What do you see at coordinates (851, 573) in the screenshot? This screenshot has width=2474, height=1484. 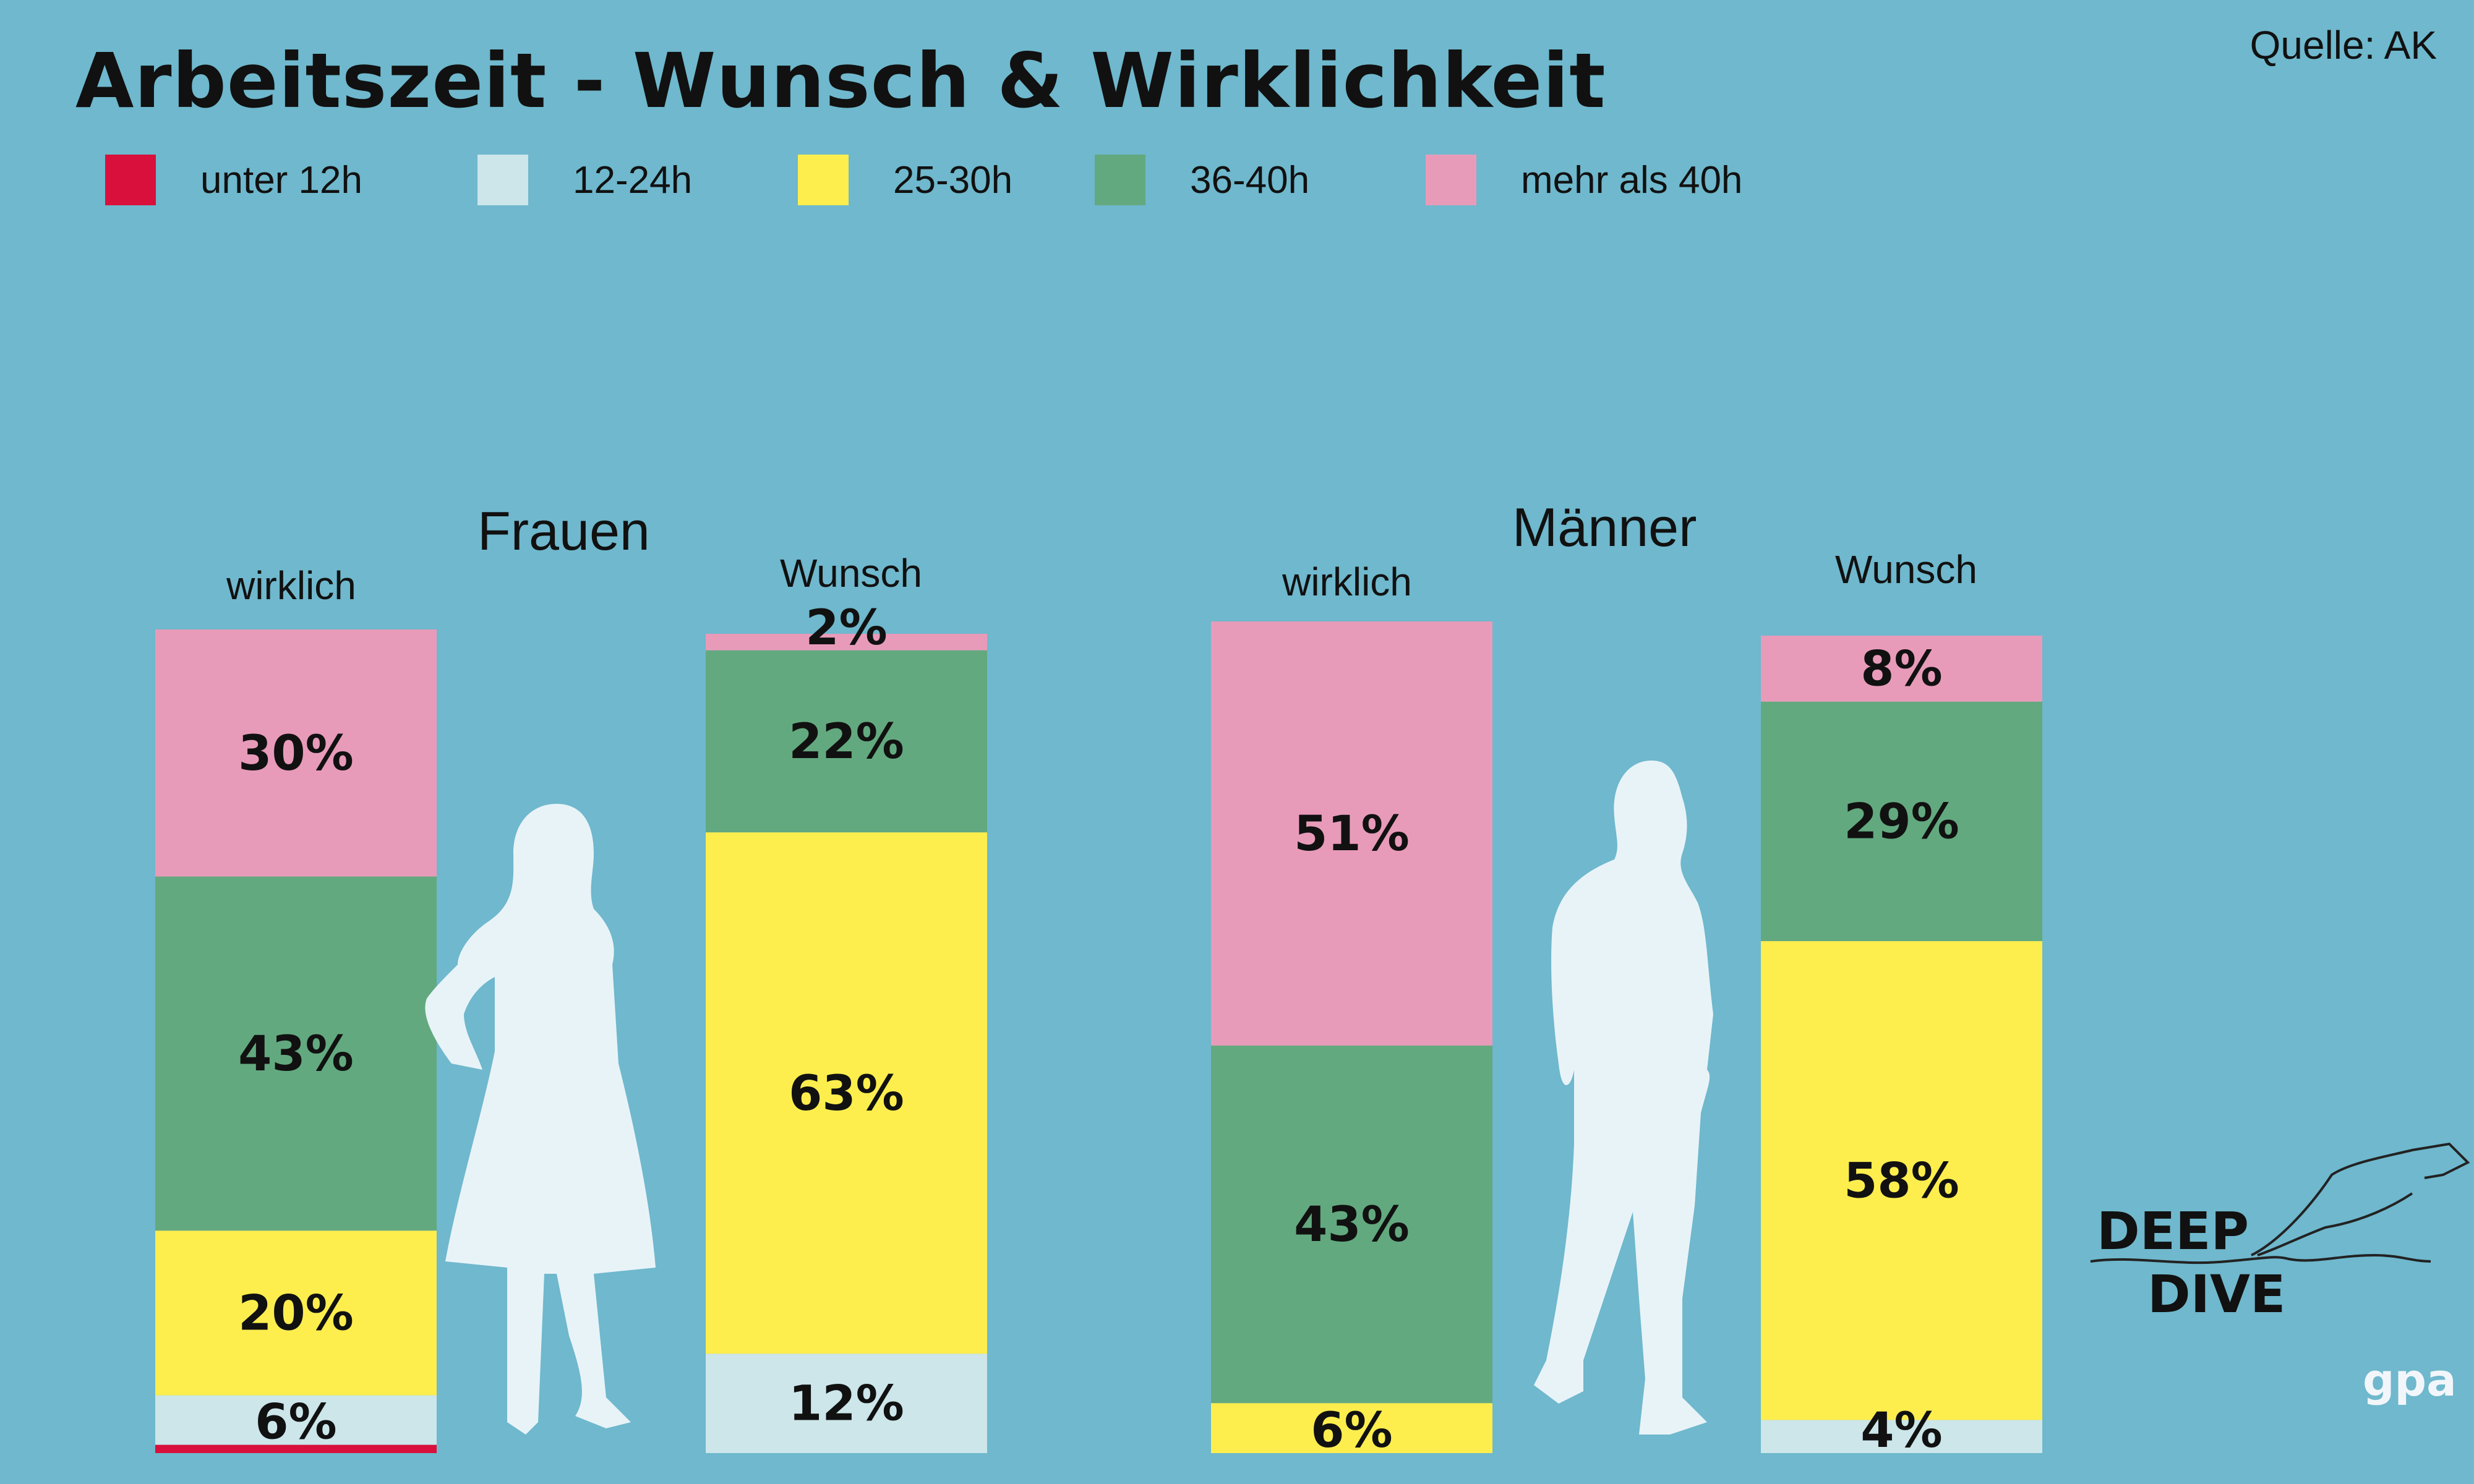 I see `bar-label-frauen-wunsch: Wunsch` at bounding box center [851, 573].